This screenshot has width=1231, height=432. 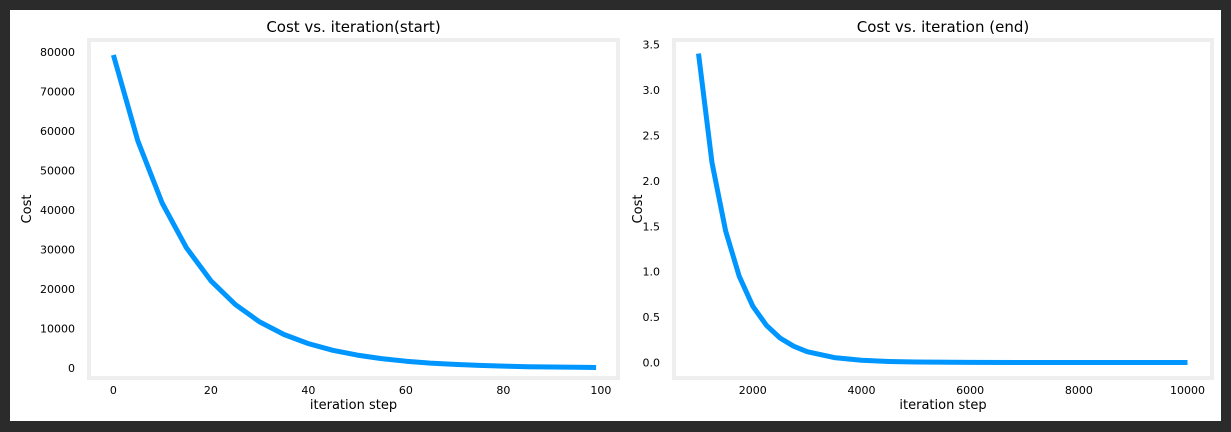 What do you see at coordinates (1079, 390) in the screenshot?
I see `x-tick-label: 8000` at bounding box center [1079, 390].